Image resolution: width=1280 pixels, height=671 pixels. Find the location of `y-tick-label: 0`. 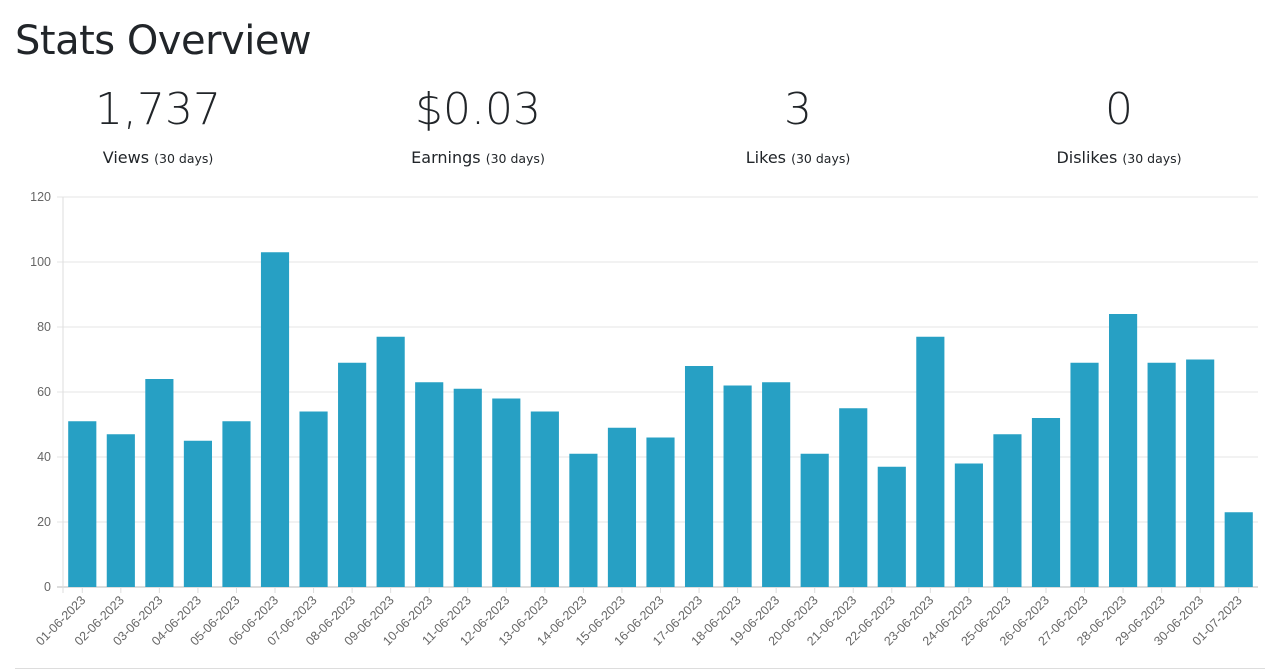

y-tick-label: 0 is located at coordinates (47, 587).